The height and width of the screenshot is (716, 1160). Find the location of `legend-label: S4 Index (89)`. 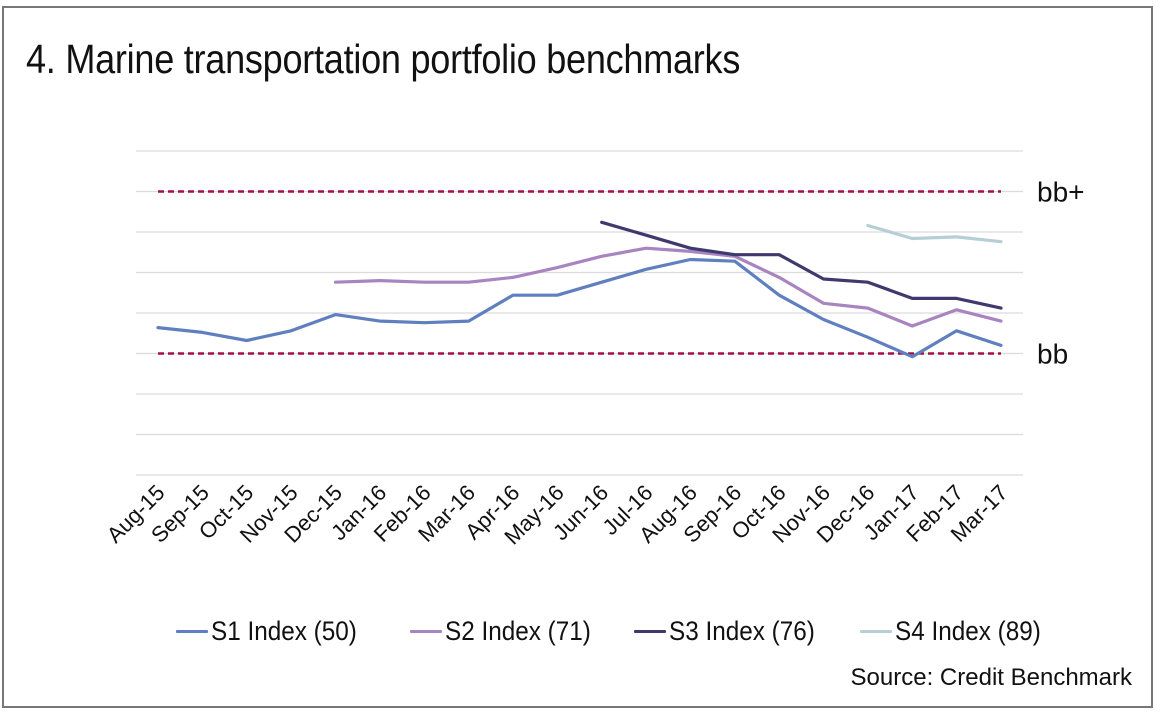

legend-label: S4 Index (89) is located at coordinates (968, 631).